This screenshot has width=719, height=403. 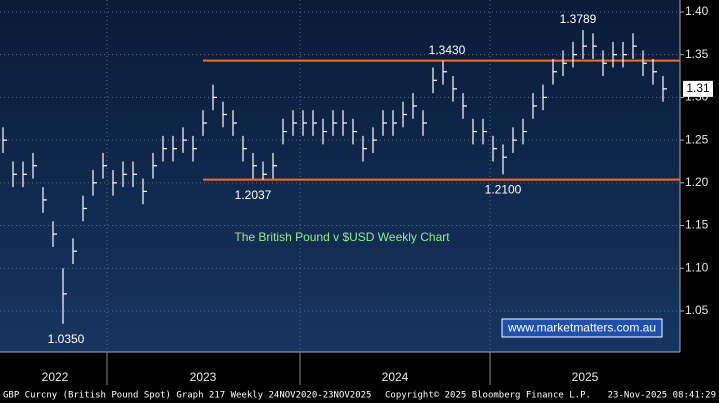 What do you see at coordinates (66, 339) in the screenshot?
I see `annotation: 1.0350` at bounding box center [66, 339].